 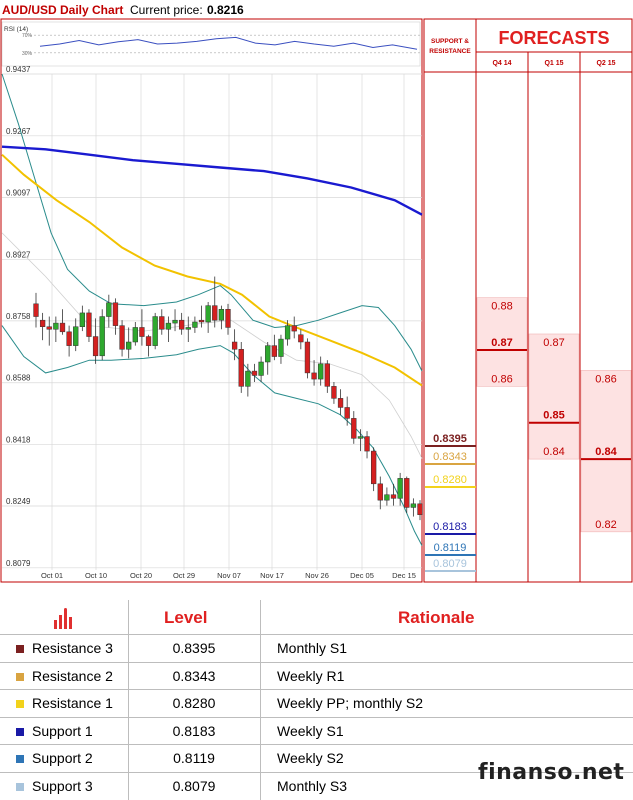 I want to click on forecast-column-label: Q2 15, so click(x=605, y=63).